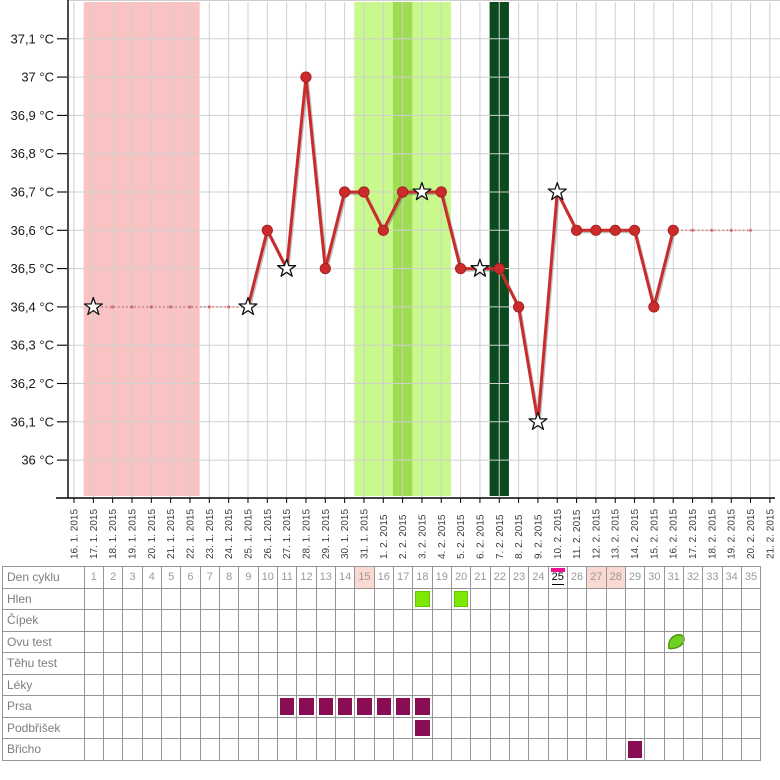 The height and width of the screenshot is (780, 780). What do you see at coordinates (93, 577) in the screenshot?
I see `day-cell-1: 1` at bounding box center [93, 577].